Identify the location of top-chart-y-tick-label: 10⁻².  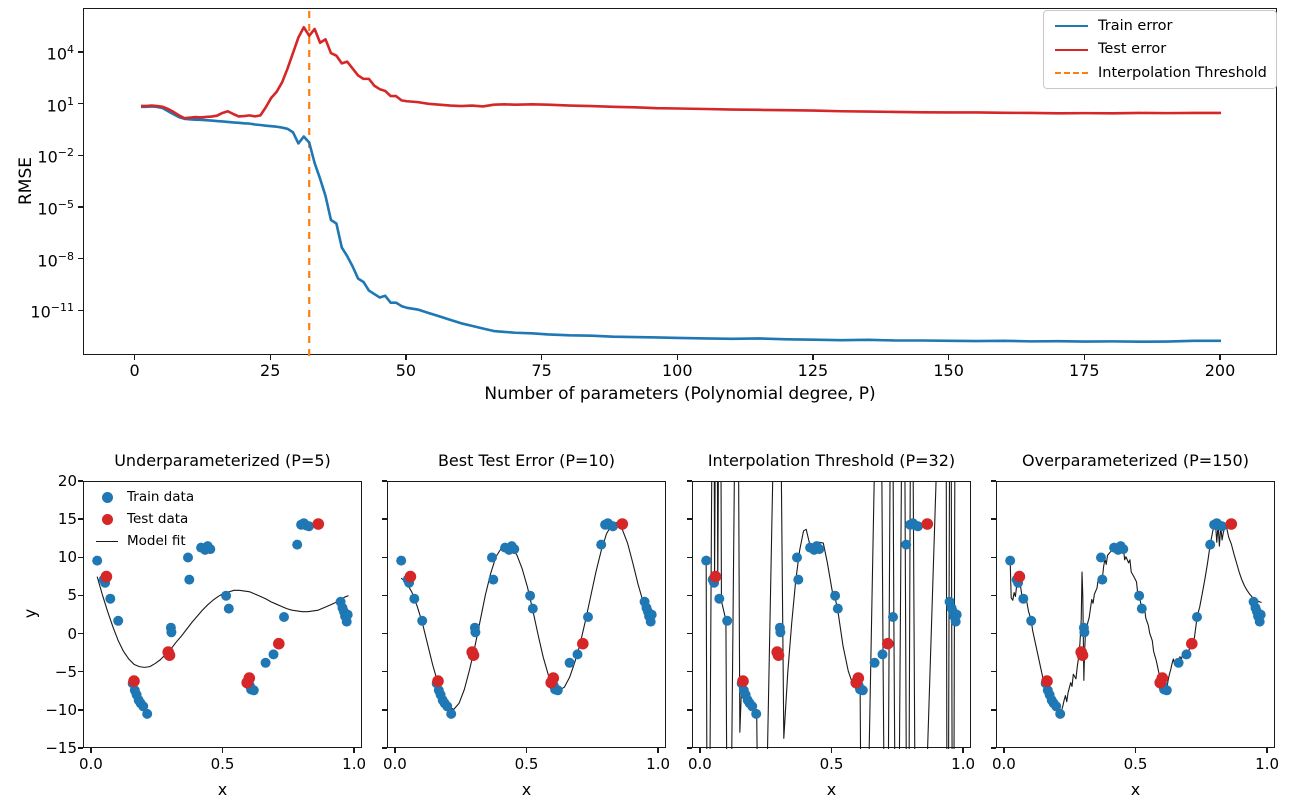
(55, 156).